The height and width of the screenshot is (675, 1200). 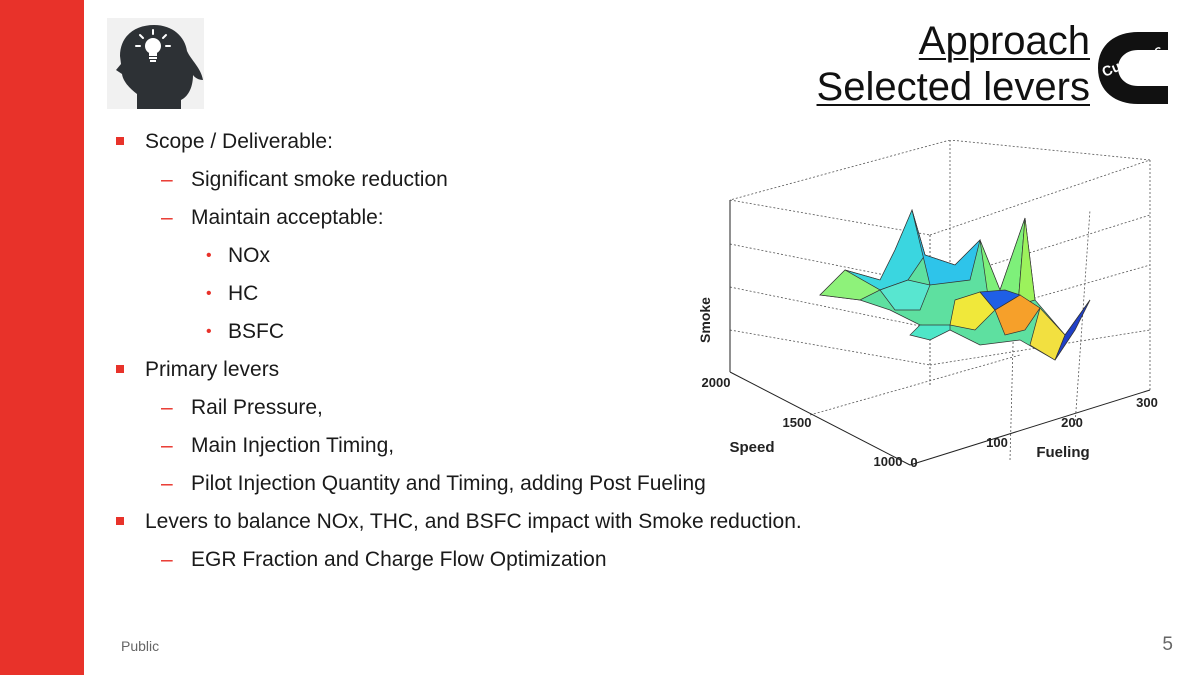 I want to click on bullet-level-2: – Significant smoke reduction, so click(x=506, y=180).